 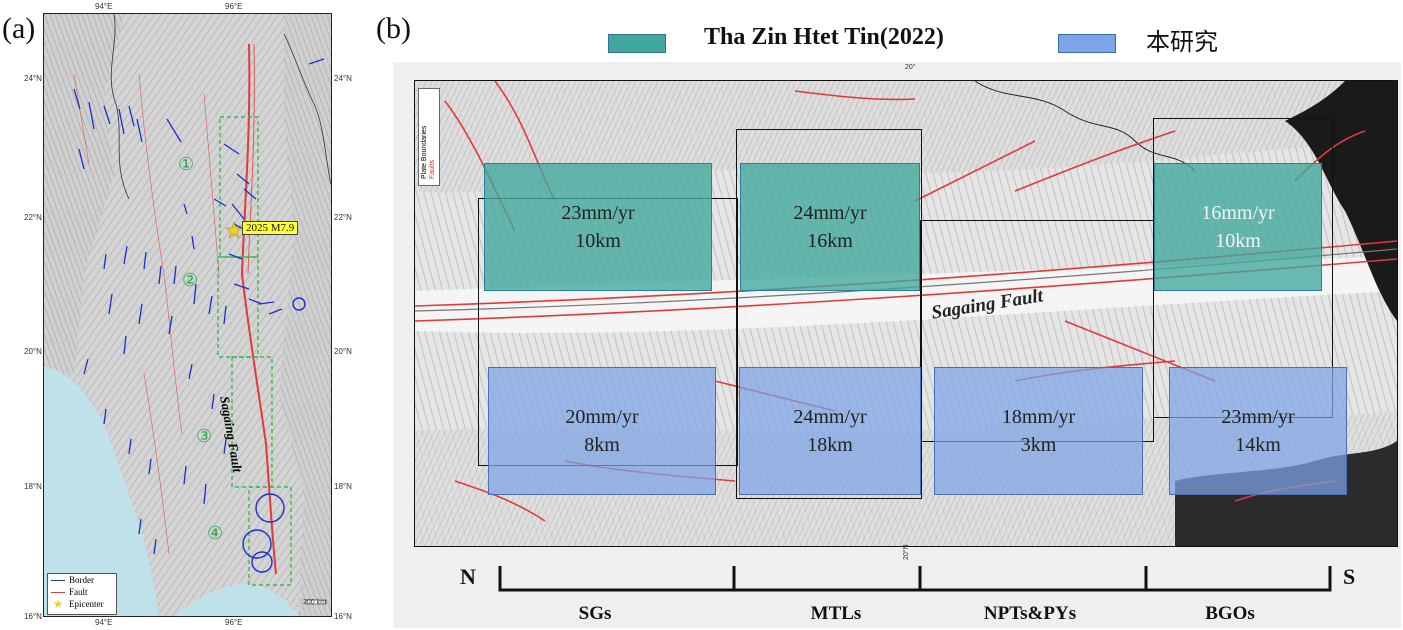 What do you see at coordinates (58, 592) in the screenshot?
I see `fault-line-icon` at bounding box center [58, 592].